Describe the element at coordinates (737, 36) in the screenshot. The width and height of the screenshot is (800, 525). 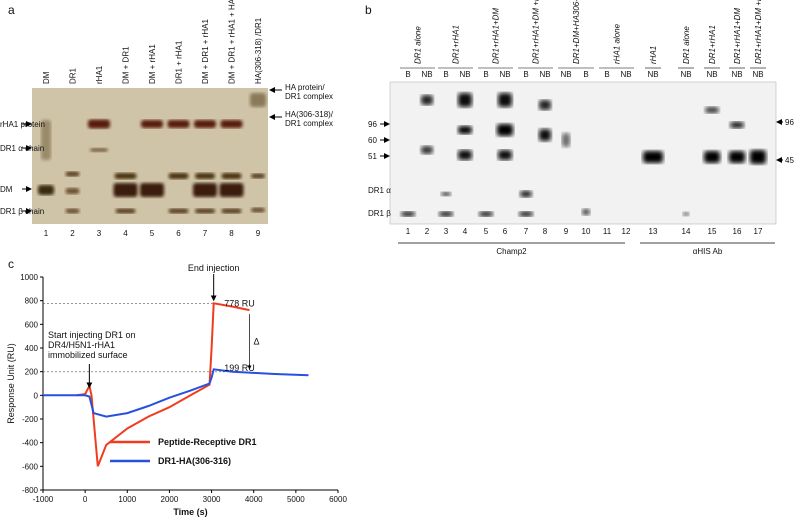
I see `group-label: DR1+rHA1+DM` at that location.